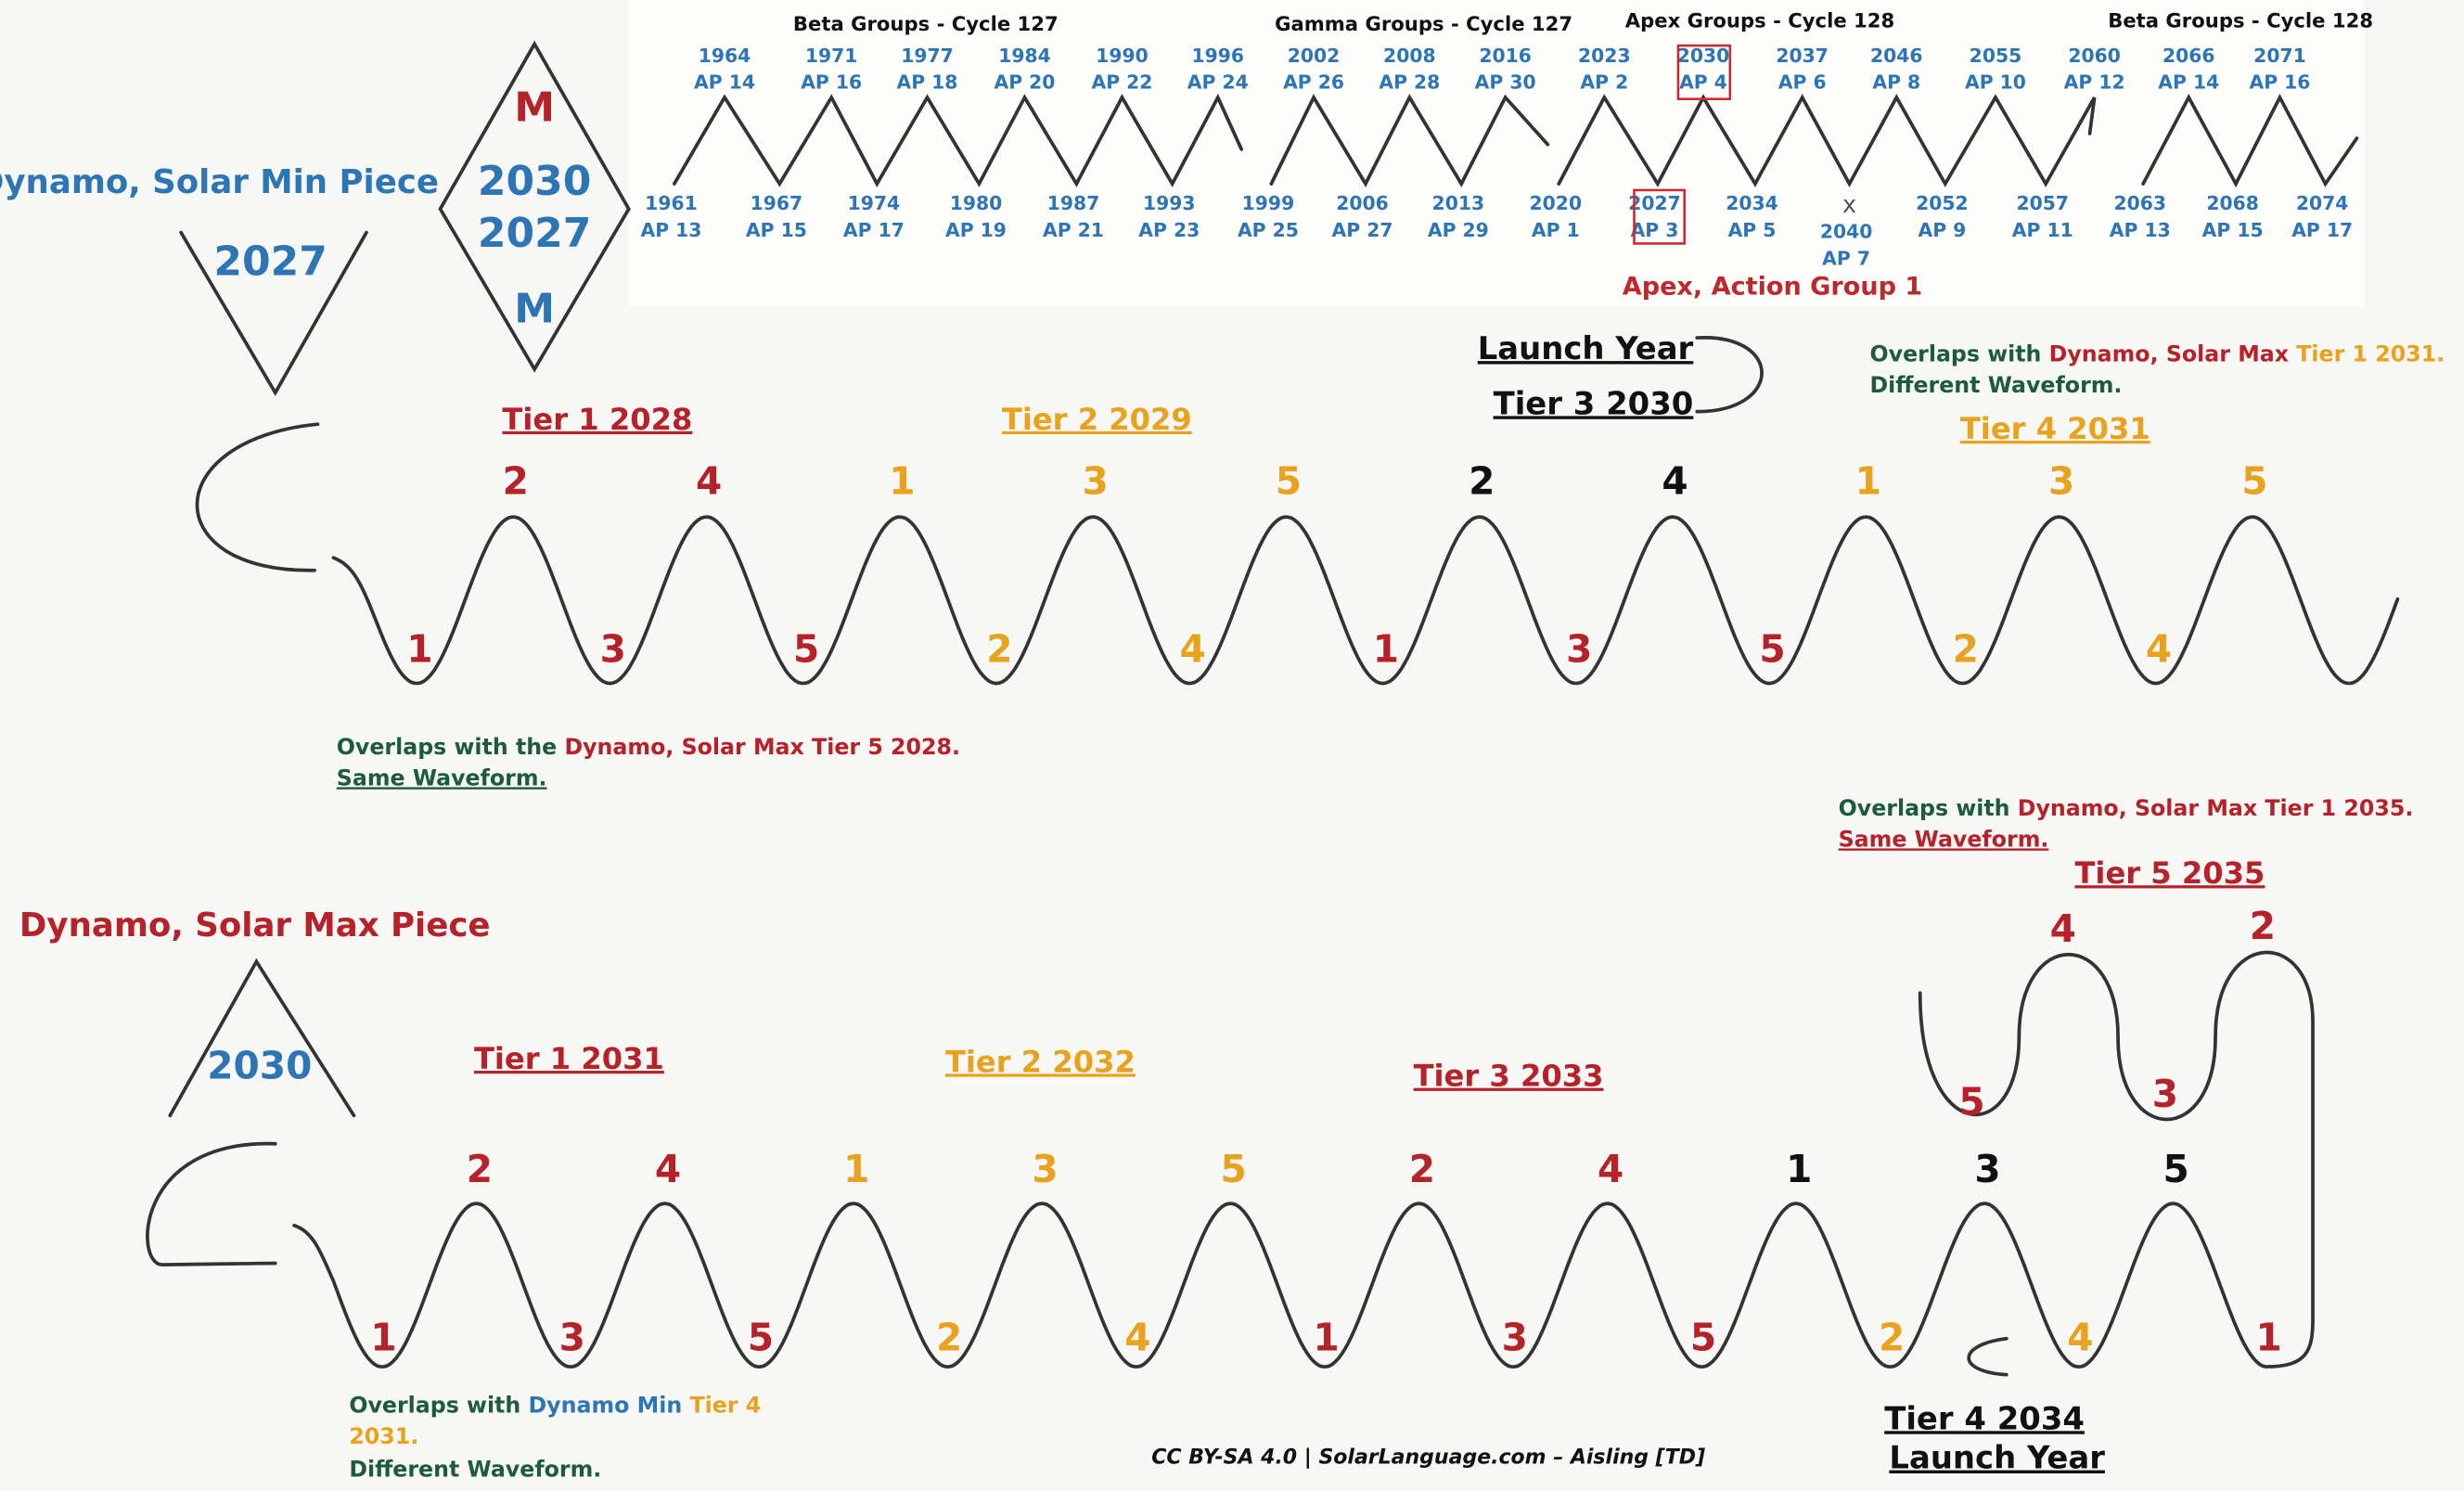 This screenshot has width=2464, height=1491. I want to click on peak-year: 2002, so click(1314, 56).